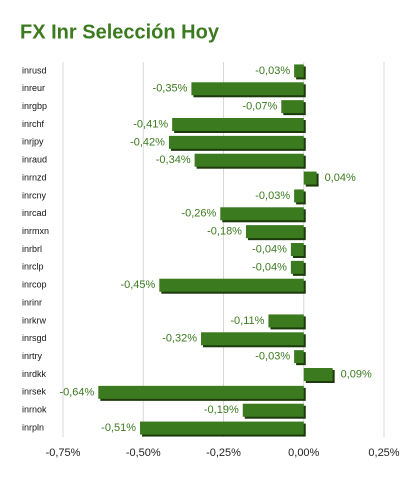 This screenshot has height=485, width=408. Describe the element at coordinates (32, 302) in the screenshot. I see `y-tick-label: inrinr` at that location.